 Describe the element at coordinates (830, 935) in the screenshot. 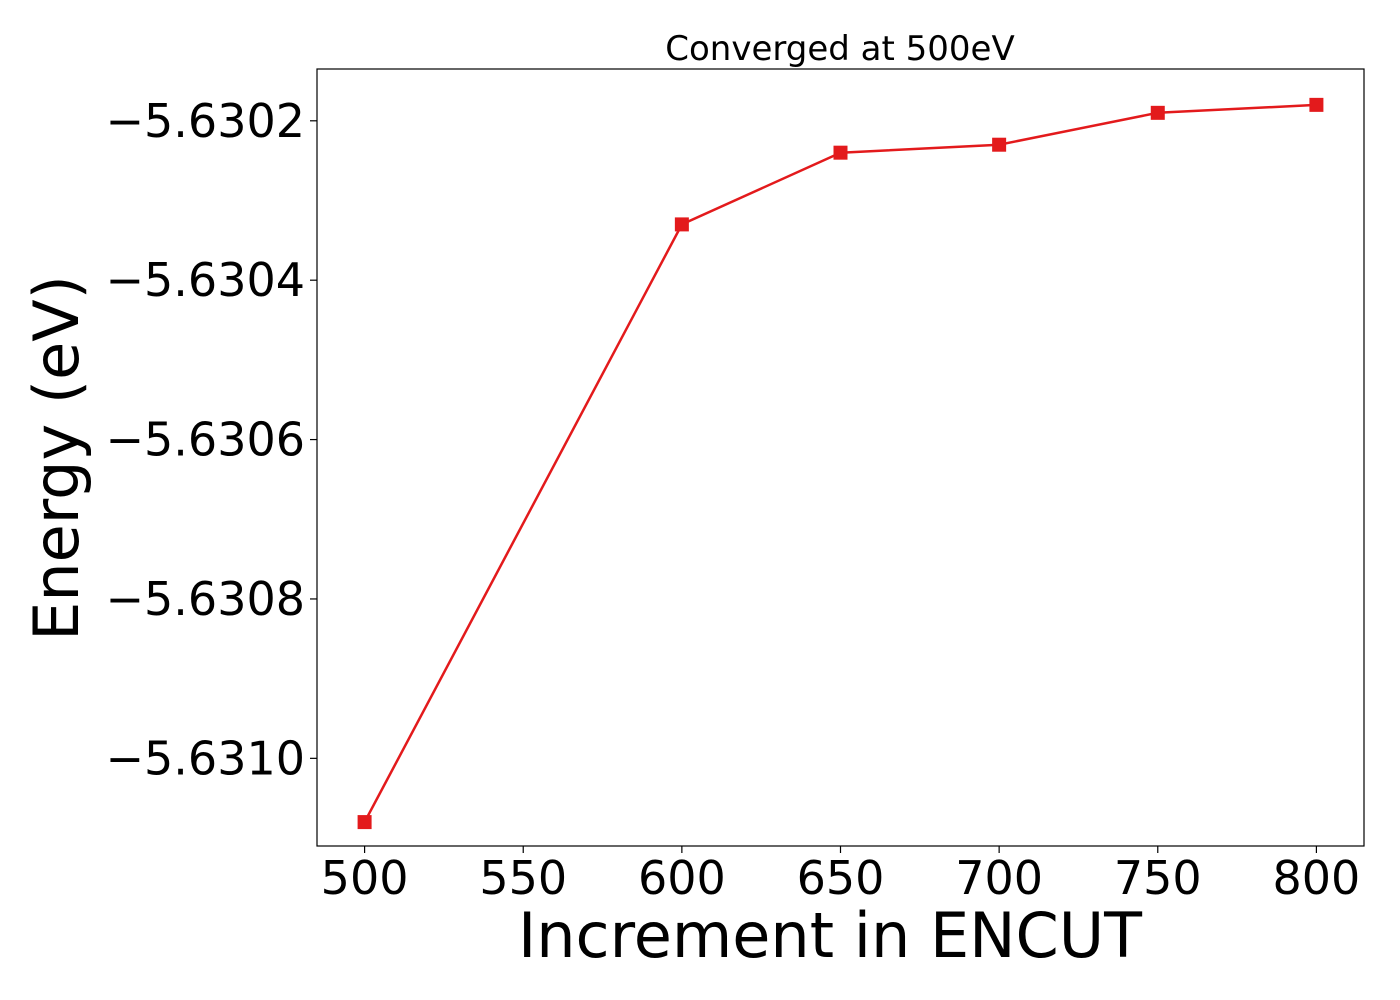

I see `x-axis-label: Increment in ENCUT` at that location.